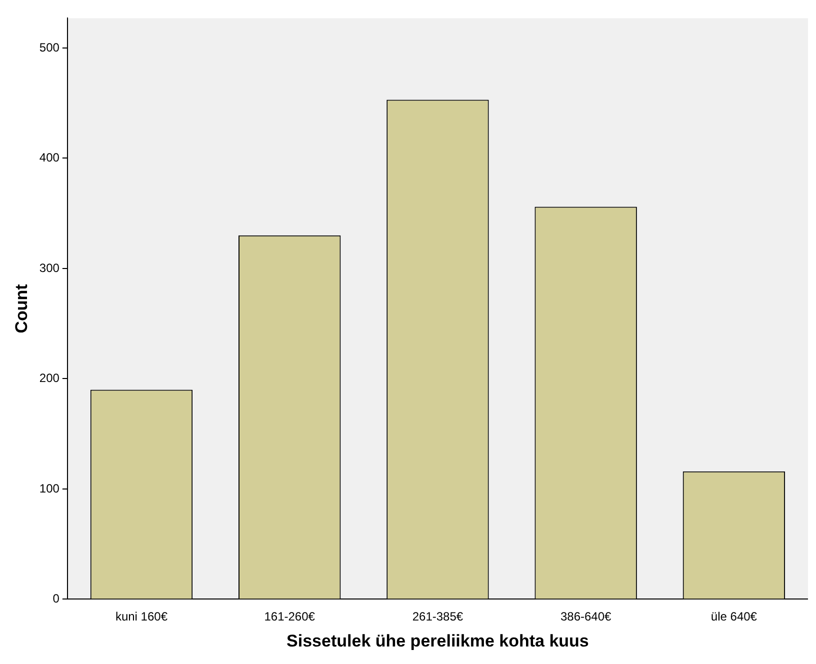  What do you see at coordinates (49, 488) in the screenshot?
I see `y-tick-label: 100` at bounding box center [49, 488].